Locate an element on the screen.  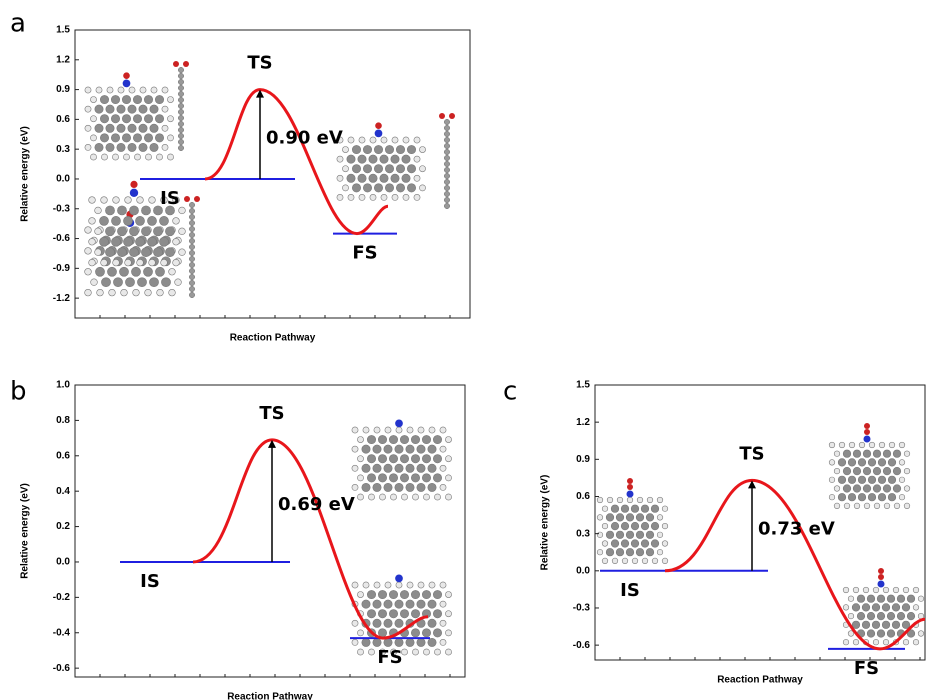
y-tick-label: -0.3 is located at coordinates (62, 208).